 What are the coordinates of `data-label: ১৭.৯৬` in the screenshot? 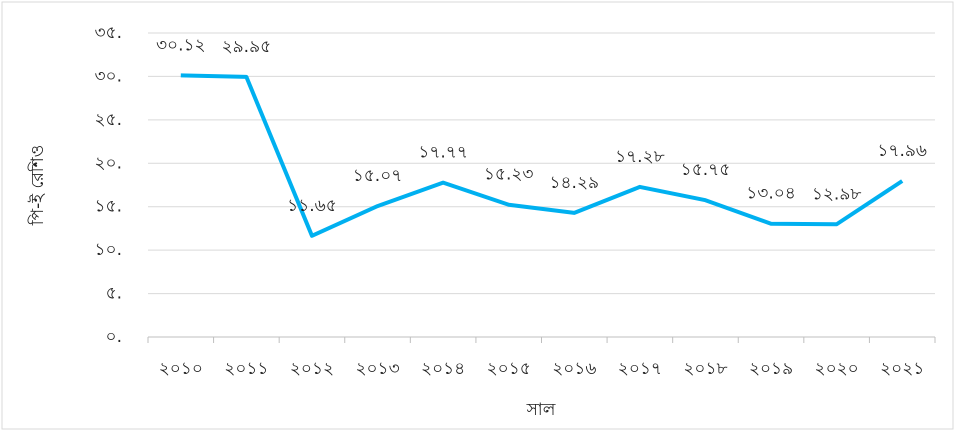 It's located at (902, 151).